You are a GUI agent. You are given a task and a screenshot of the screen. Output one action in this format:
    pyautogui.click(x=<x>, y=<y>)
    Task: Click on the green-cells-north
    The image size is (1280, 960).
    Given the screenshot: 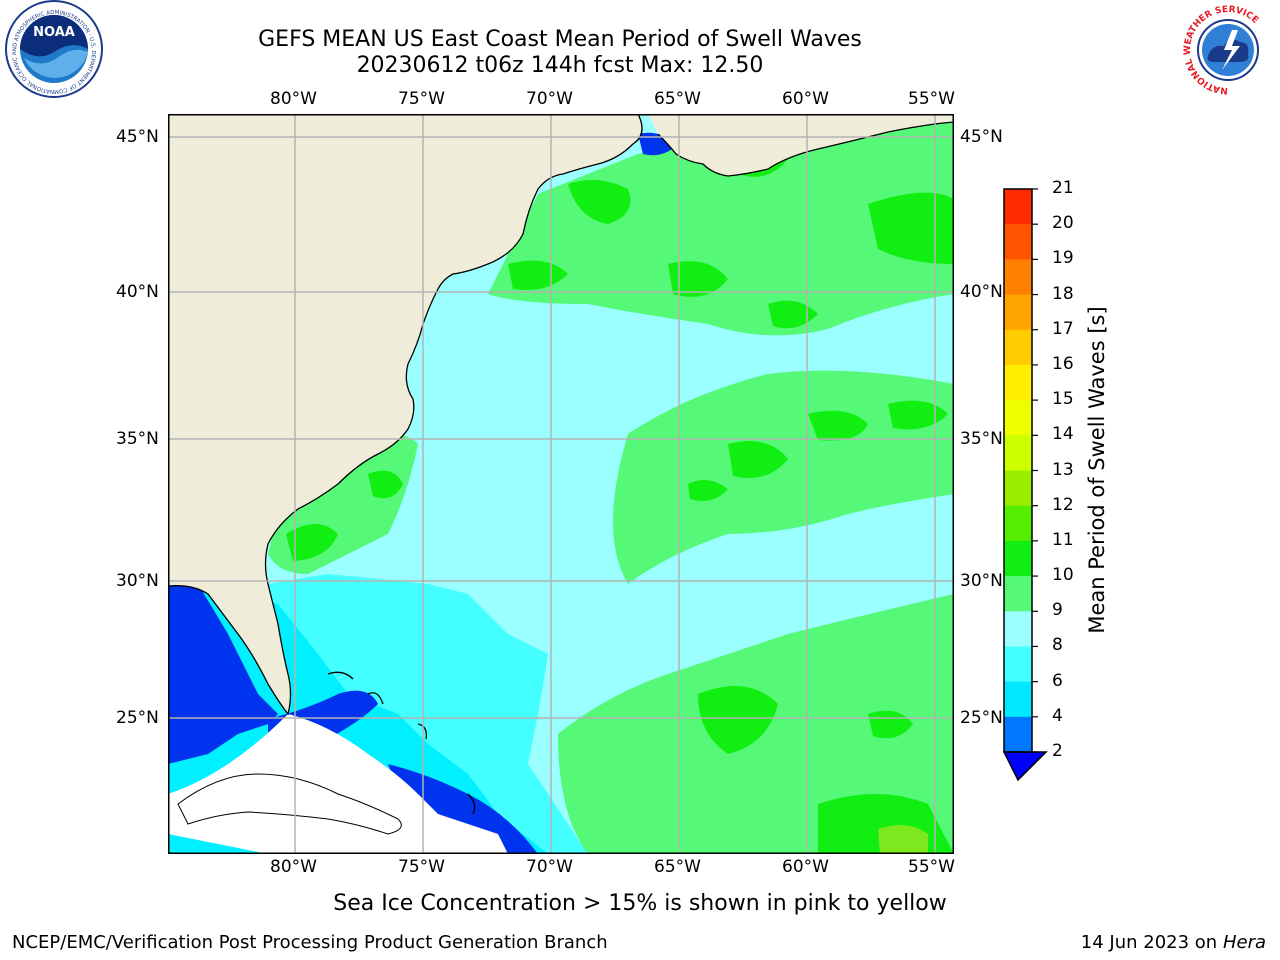 What is the action you would take?
    pyautogui.click(x=731, y=235)
    